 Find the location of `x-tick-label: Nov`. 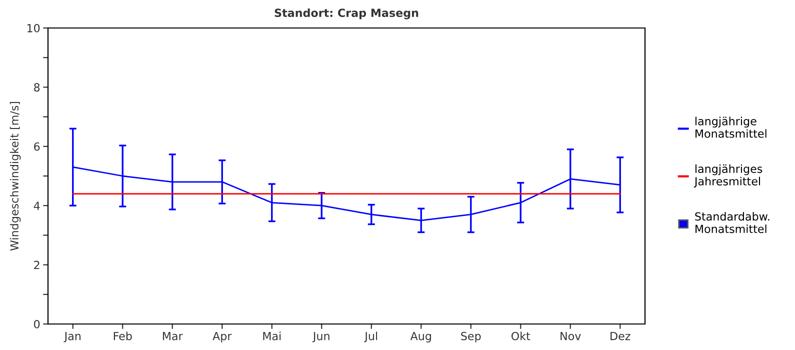

x-tick-label: Nov is located at coordinates (570, 336).